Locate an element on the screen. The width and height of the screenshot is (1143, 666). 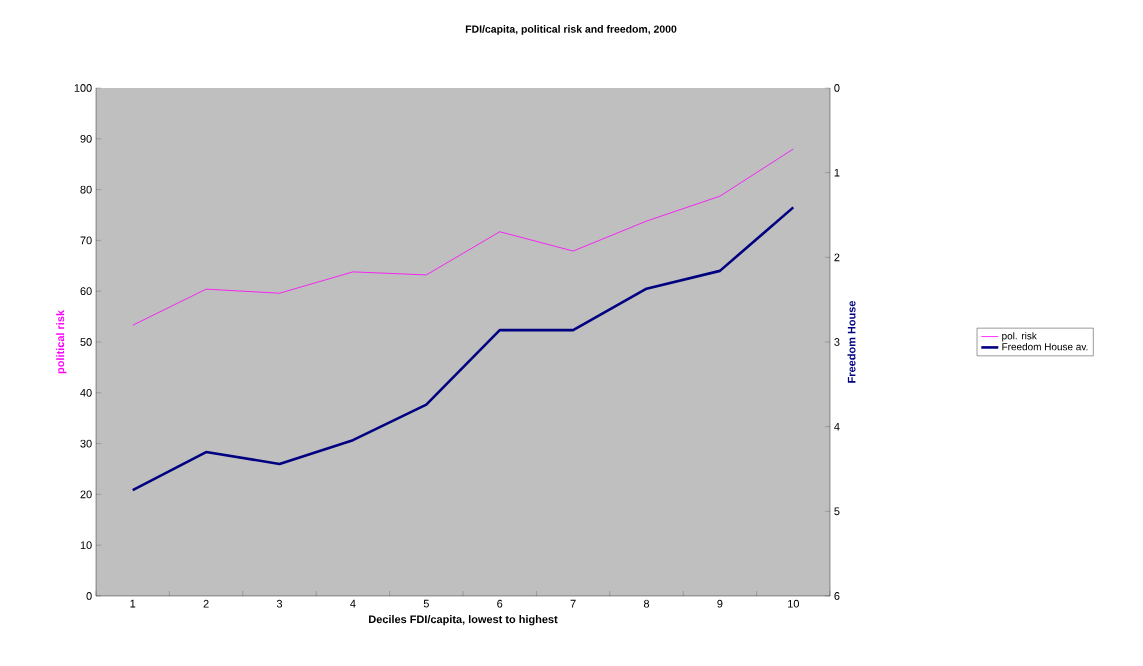
y-axis-title: political risk is located at coordinates (61, 342).